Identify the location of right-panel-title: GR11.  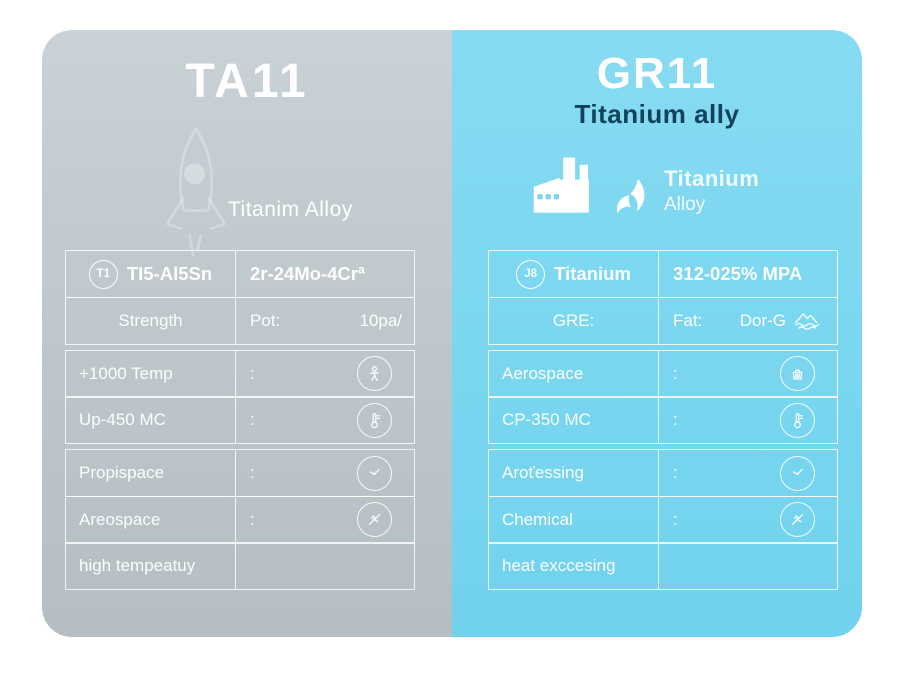
(657, 73).